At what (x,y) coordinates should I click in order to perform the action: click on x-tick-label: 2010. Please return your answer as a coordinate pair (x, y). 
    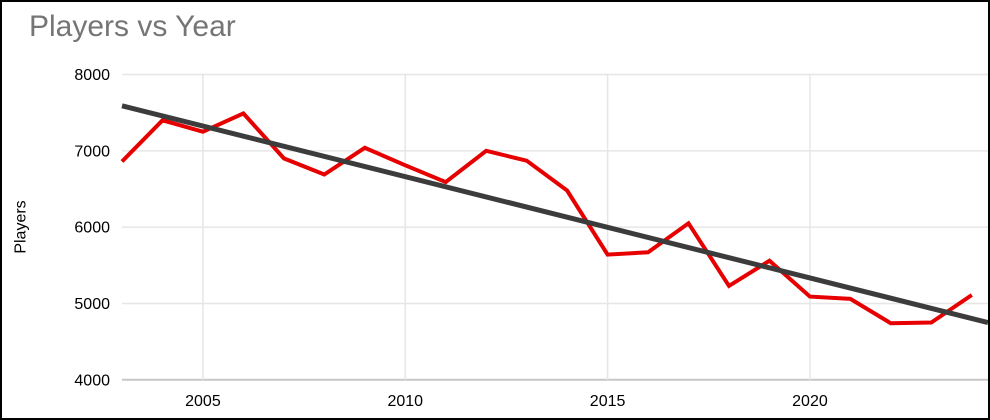
    Looking at the image, I should click on (405, 401).